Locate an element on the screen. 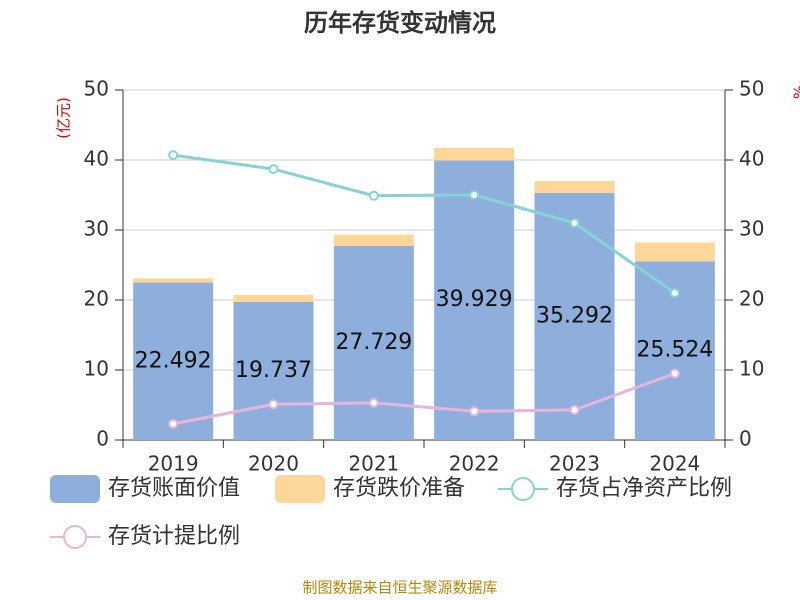 This screenshot has height=600, width=800. legend-label: 存货跌价准备 is located at coordinates (399, 488).